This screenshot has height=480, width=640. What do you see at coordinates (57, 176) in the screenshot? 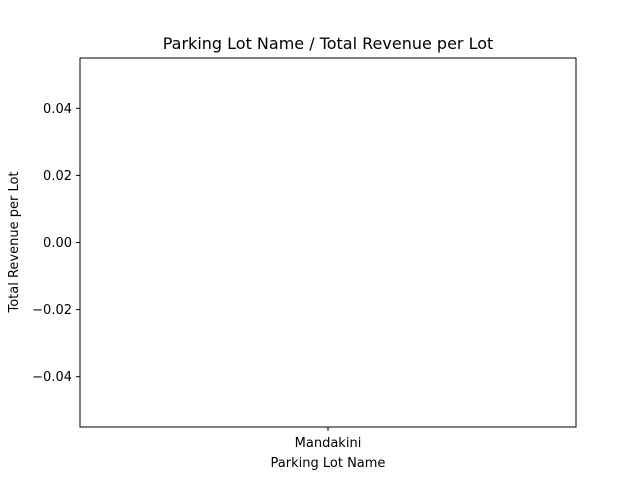
I see `y-tick-label: 0.02` at bounding box center [57, 176].